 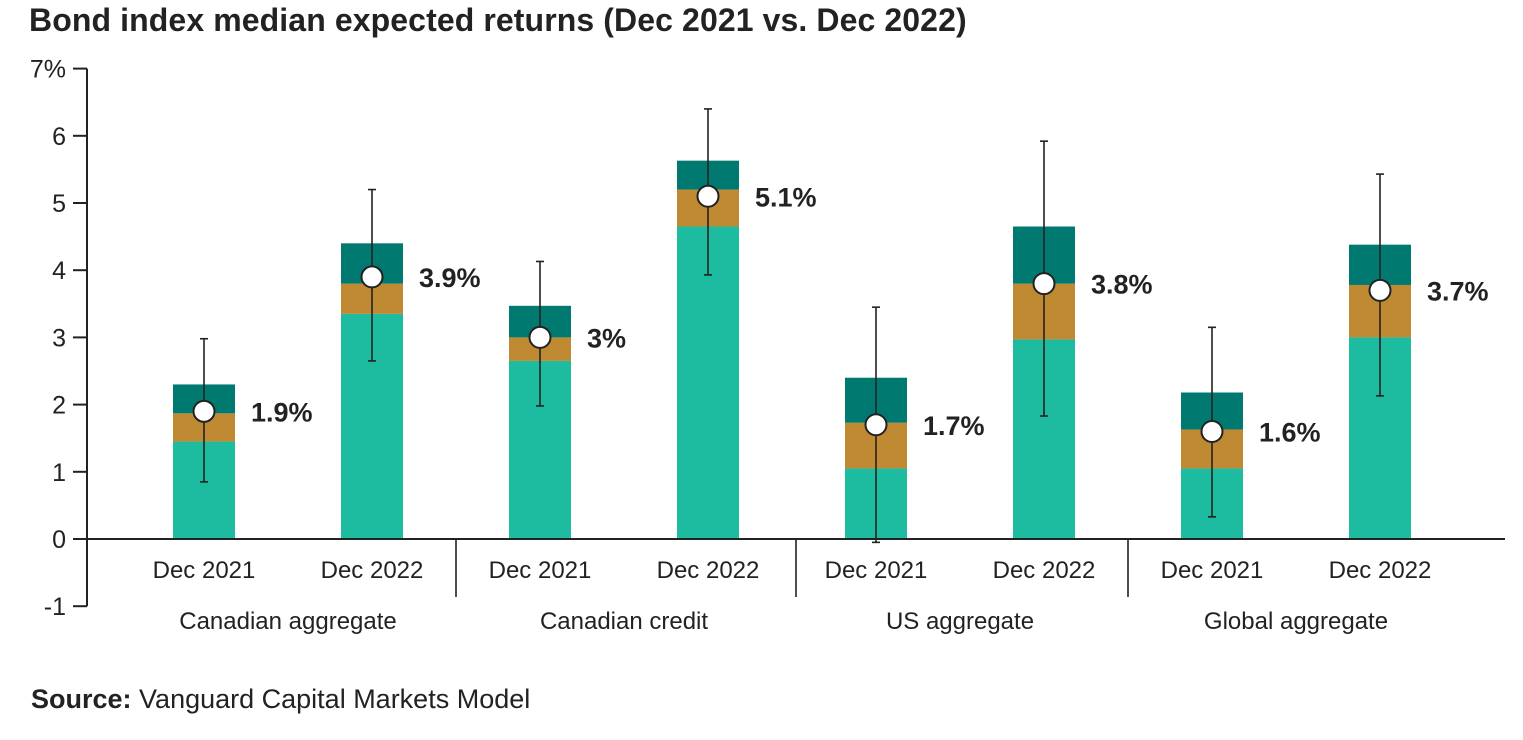 What do you see at coordinates (335, 699) in the screenshot?
I see `source-text: Vanguard Capital Markets Model` at bounding box center [335, 699].